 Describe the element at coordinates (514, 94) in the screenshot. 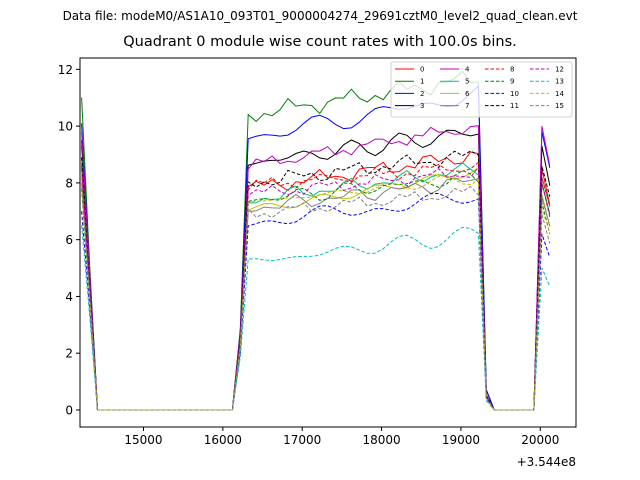

I see `legend-label-10: 10` at that location.